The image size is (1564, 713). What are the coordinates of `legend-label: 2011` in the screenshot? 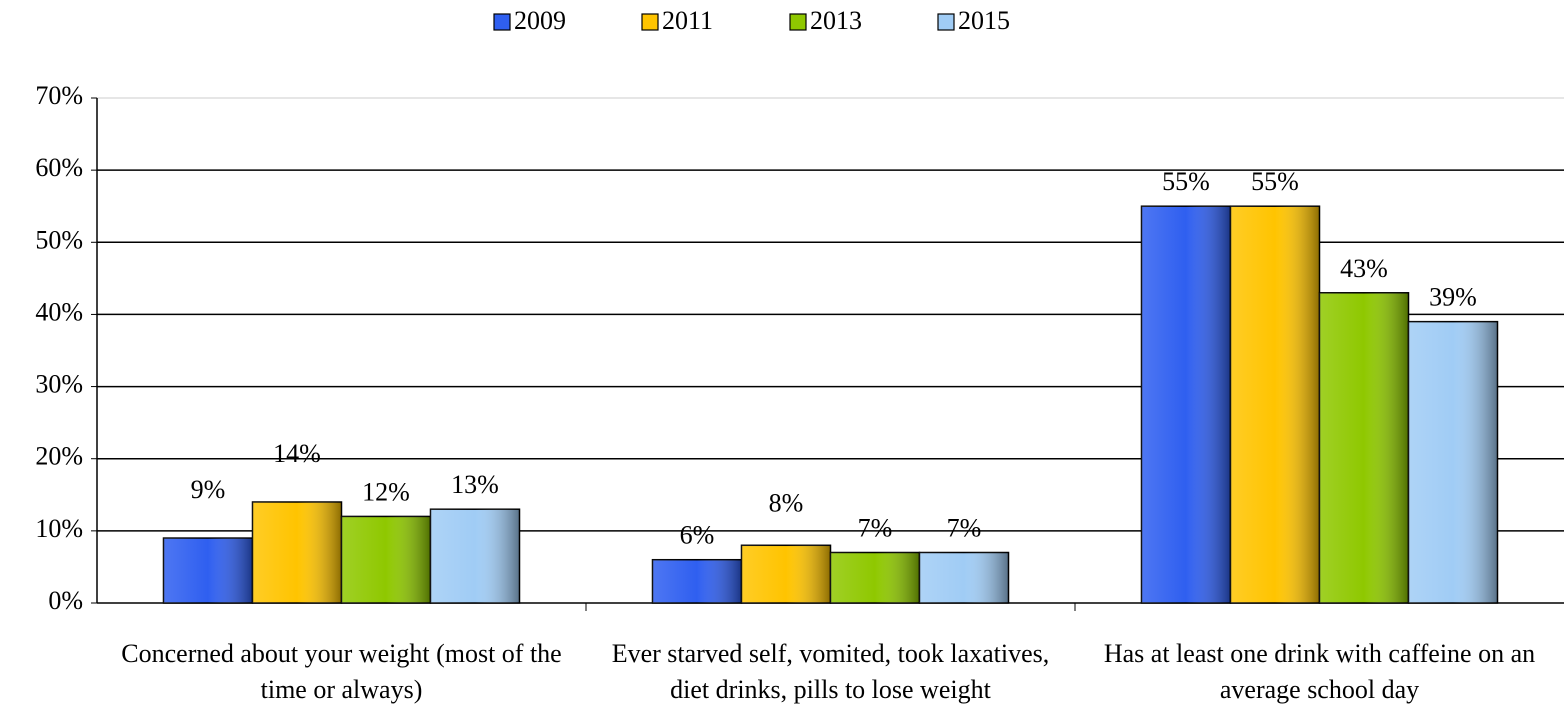 It's located at (687, 20).